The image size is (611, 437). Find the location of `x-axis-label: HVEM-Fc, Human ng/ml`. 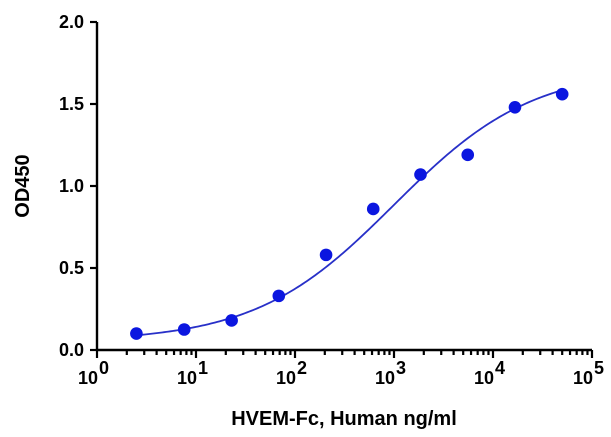

x-axis-label: HVEM-Fc, Human ng/ml is located at coordinates (344, 419).